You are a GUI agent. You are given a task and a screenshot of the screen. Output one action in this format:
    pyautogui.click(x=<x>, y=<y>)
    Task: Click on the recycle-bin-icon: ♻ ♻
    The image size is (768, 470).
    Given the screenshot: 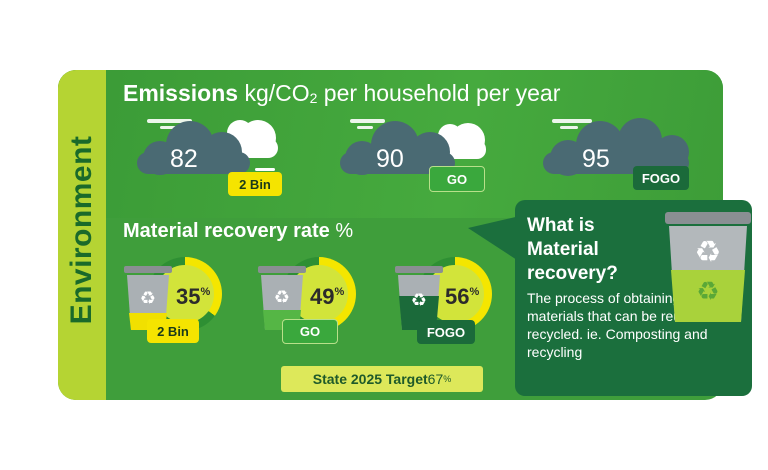 What is the action you would take?
    pyautogui.click(x=708, y=267)
    